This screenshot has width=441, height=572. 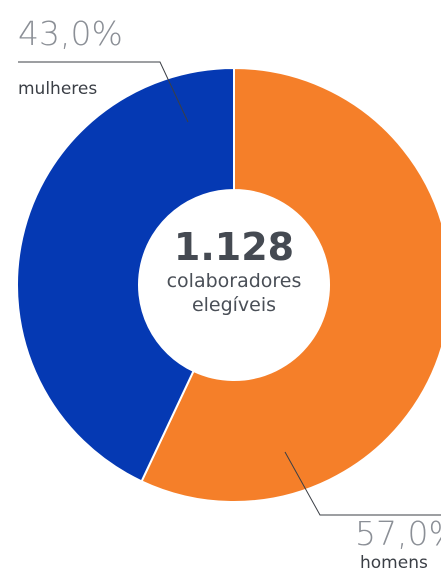 What do you see at coordinates (394, 562) in the screenshot?
I see `category-label: homens` at bounding box center [394, 562].